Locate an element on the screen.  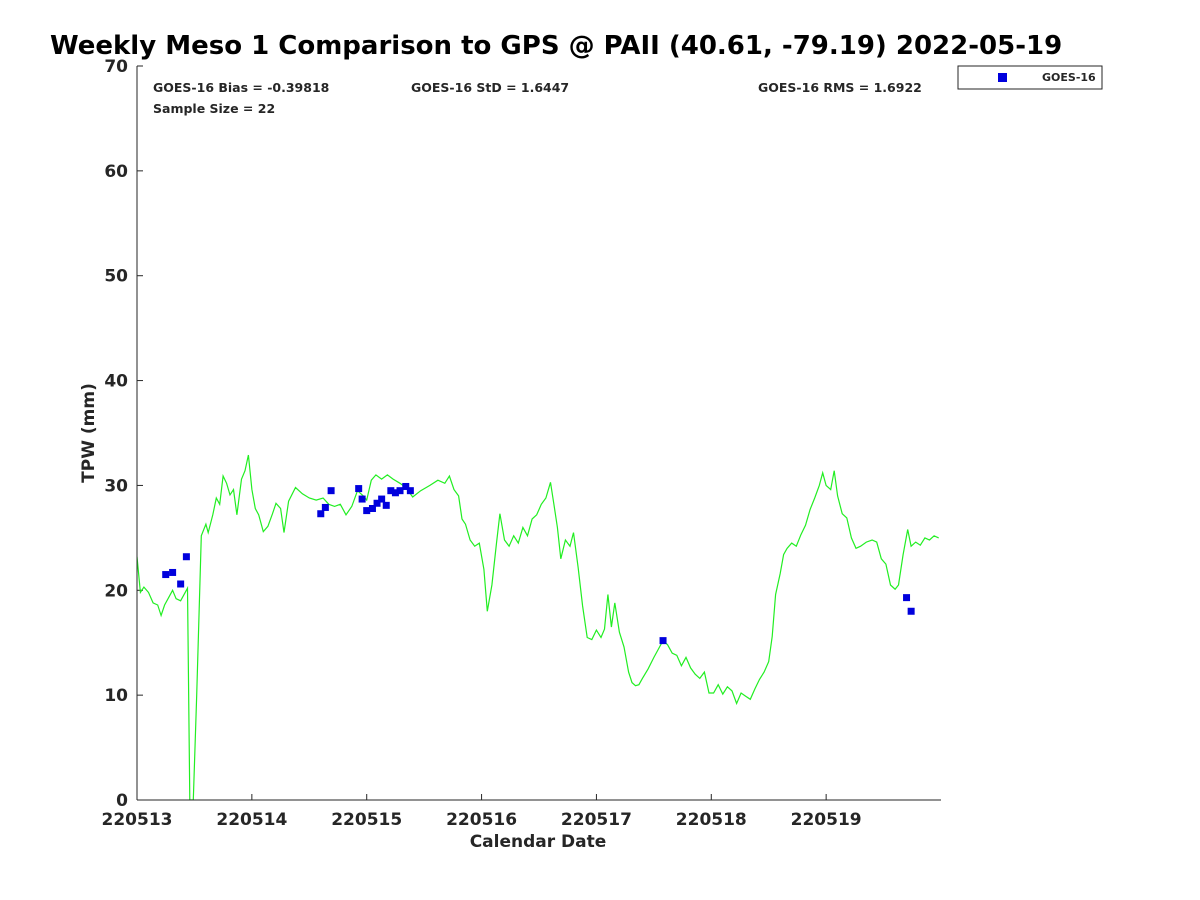
legend: GOES-16 is located at coordinates (1030, 77).